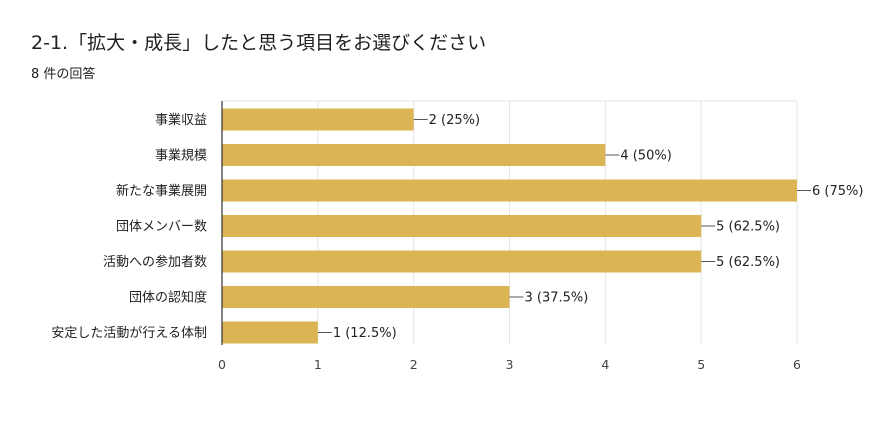  What do you see at coordinates (259, 43) in the screenshot?
I see `question-title: 2-1.「拡大・成長」したと思う項目をお選びください` at bounding box center [259, 43].